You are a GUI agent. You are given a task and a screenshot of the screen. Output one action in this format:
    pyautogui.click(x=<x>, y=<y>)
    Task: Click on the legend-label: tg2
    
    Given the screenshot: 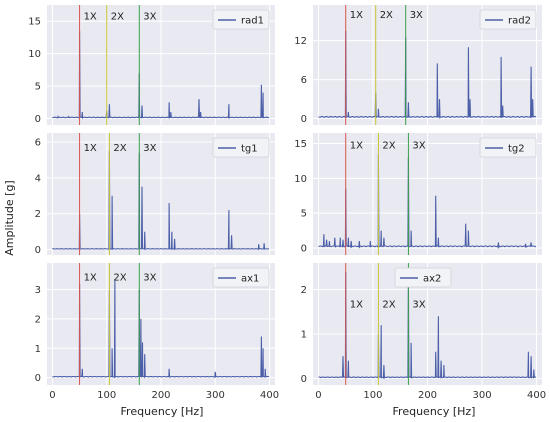 What is the action you would take?
    pyautogui.click(x=516, y=149)
    